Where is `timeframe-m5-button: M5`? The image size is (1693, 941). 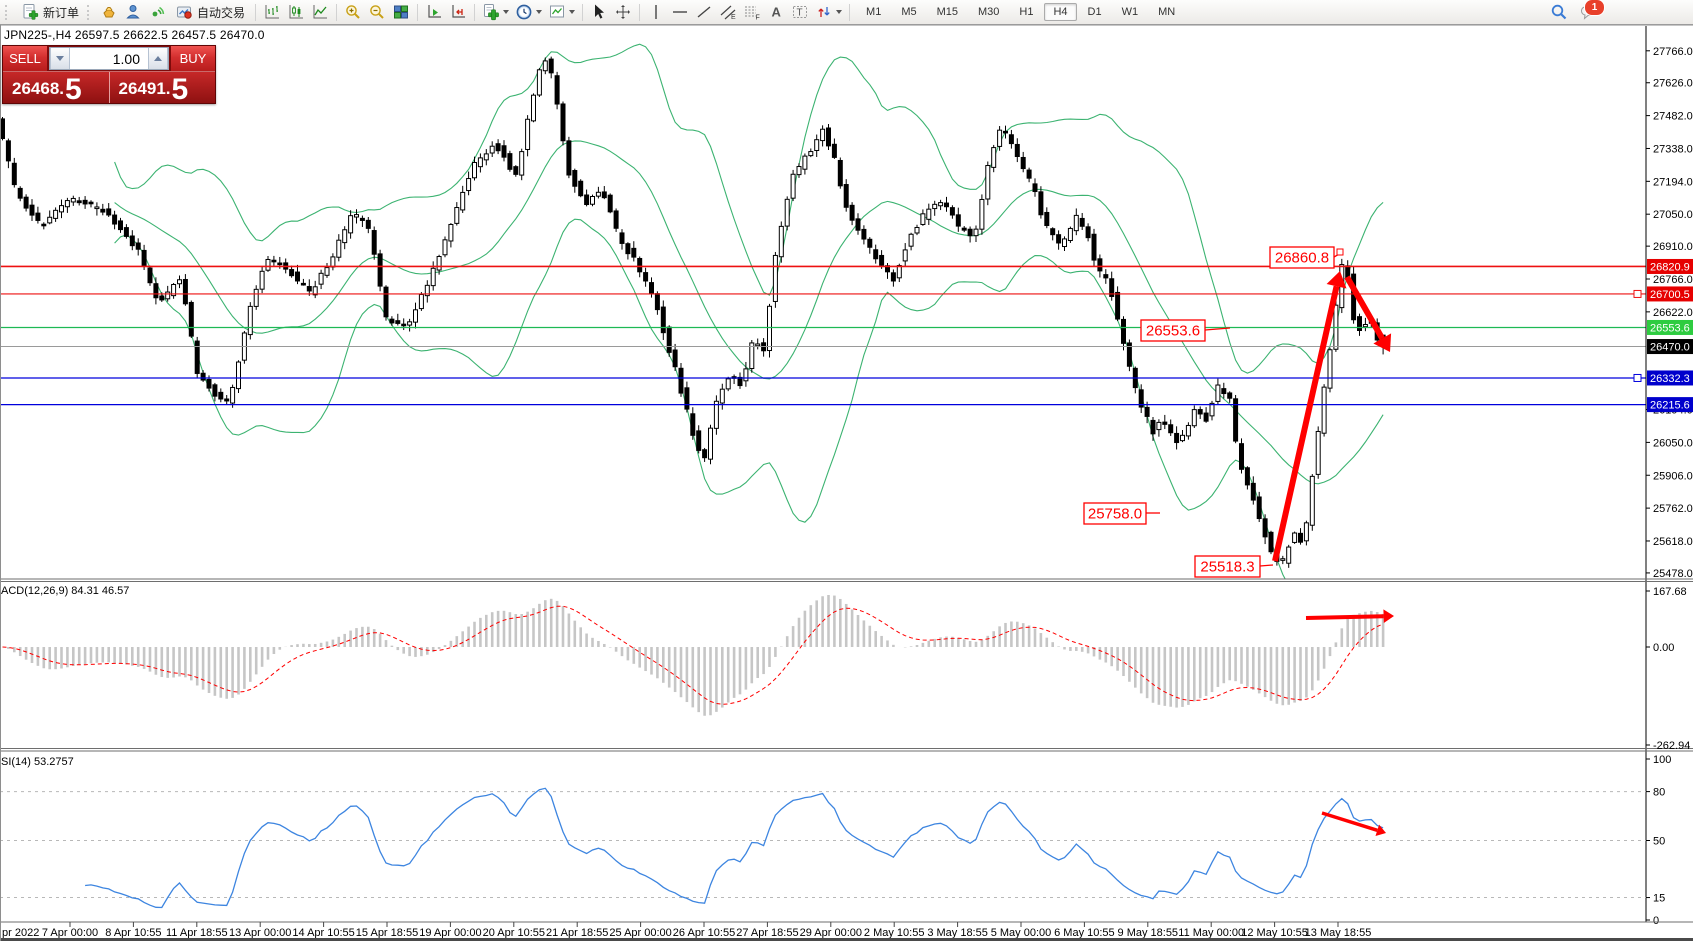 timeframe-m5-button: M5 is located at coordinates (908, 12).